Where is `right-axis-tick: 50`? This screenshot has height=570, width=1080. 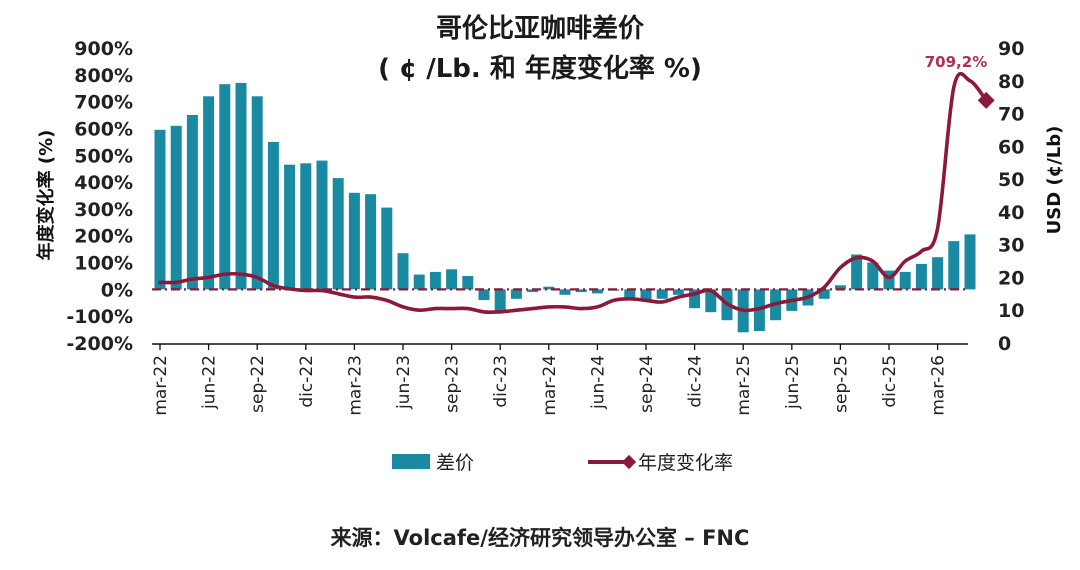
right-axis-tick: 50 is located at coordinates (1011, 180).